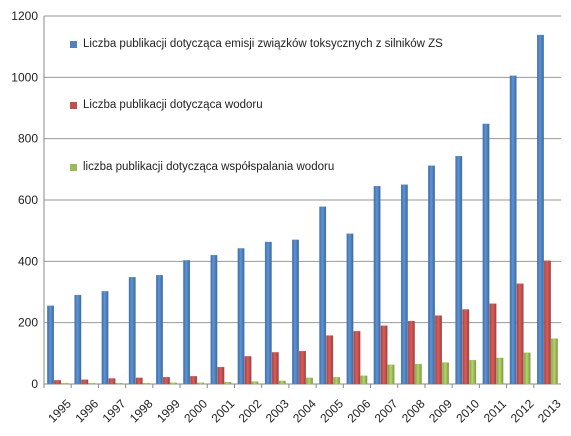 The height and width of the screenshot is (436, 571). I want to click on y-tick-label: 600, so click(28, 200).